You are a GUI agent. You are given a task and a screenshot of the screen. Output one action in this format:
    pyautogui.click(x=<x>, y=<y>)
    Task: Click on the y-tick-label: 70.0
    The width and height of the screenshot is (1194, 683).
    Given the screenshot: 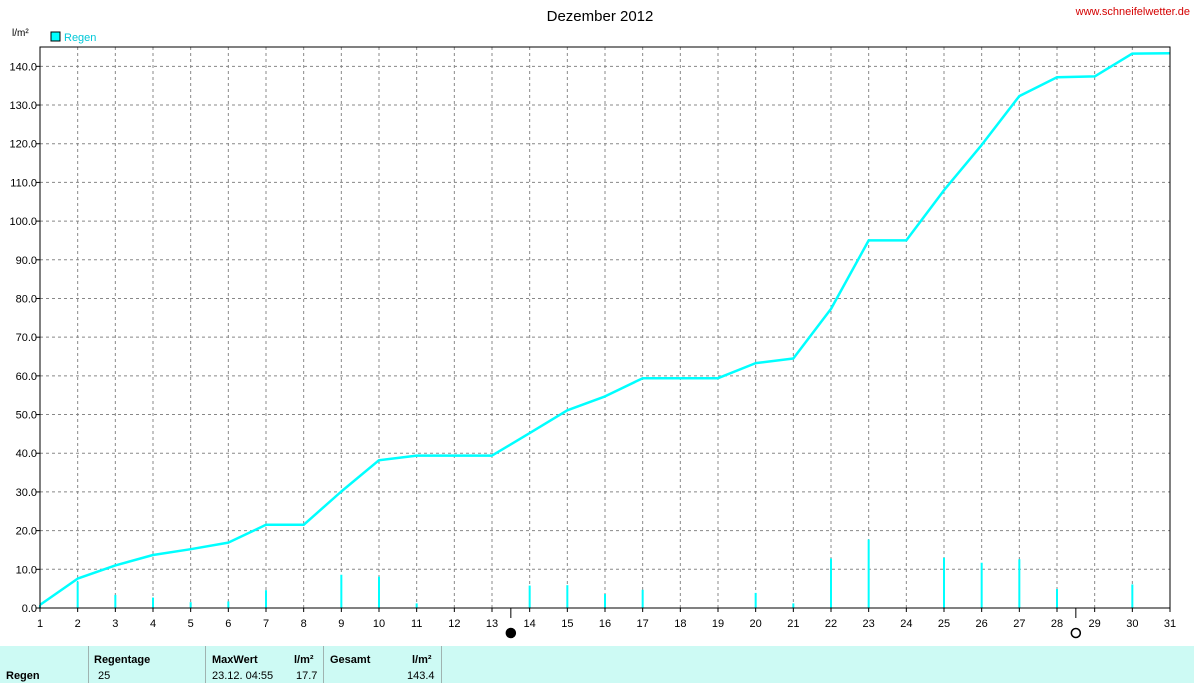 What is the action you would take?
    pyautogui.click(x=26, y=338)
    